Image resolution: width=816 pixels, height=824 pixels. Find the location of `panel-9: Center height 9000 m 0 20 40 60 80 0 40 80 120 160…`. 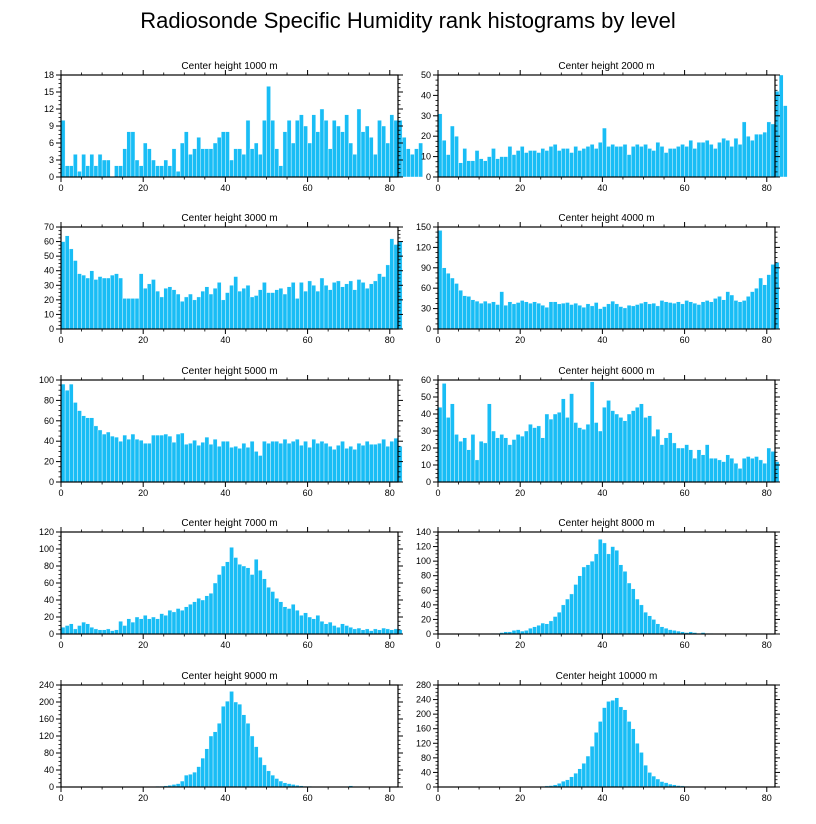

panel-9: Center height 9000 m 0 20 40 60 80 0 40 80 120 160… is located at coordinates (221, 737).